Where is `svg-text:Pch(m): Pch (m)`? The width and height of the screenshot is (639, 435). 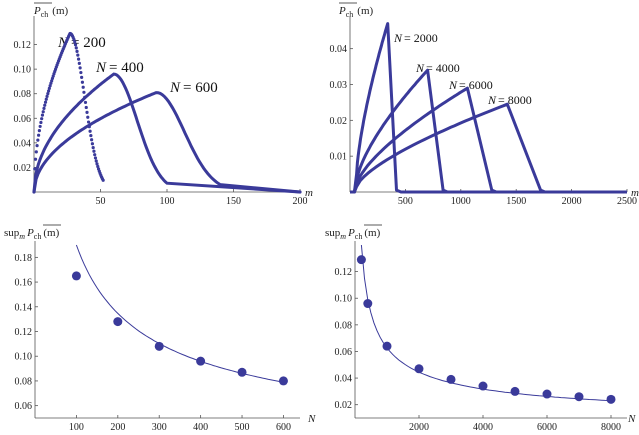 svg-text:Pch(m): Pch (m) is located at coordinates (356, 12).